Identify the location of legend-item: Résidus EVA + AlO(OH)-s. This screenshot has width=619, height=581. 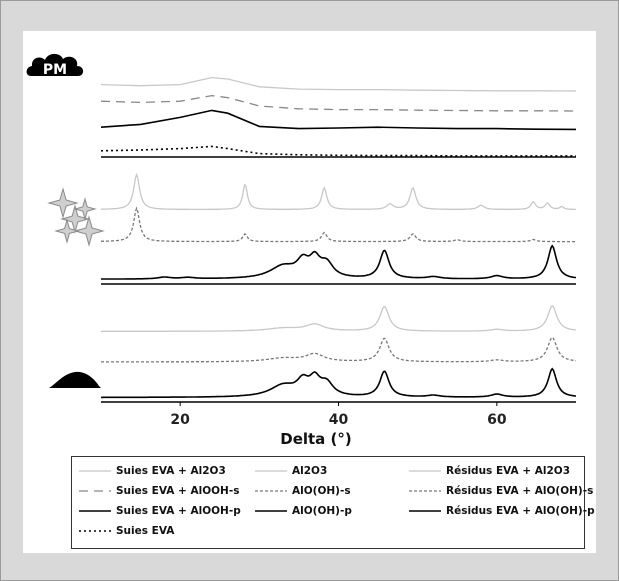
(500, 491).